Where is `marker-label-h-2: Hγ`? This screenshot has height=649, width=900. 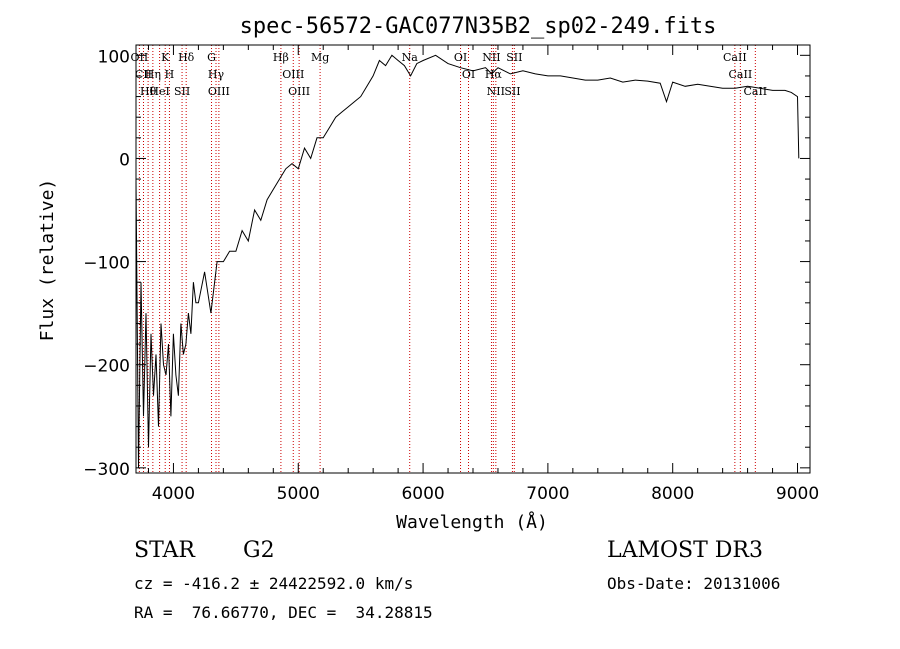 marker-label-h-2: Hγ is located at coordinates (216, 74).